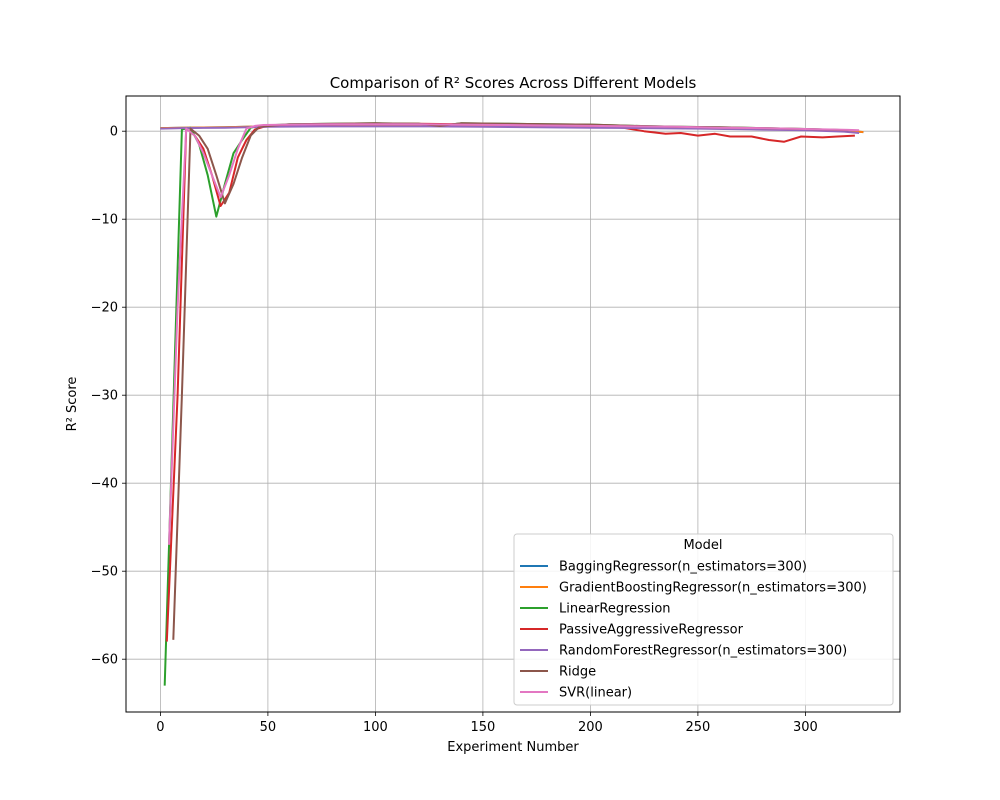  Describe the element at coordinates (114, 132) in the screenshot. I see `y-tick-label: 0` at that location.